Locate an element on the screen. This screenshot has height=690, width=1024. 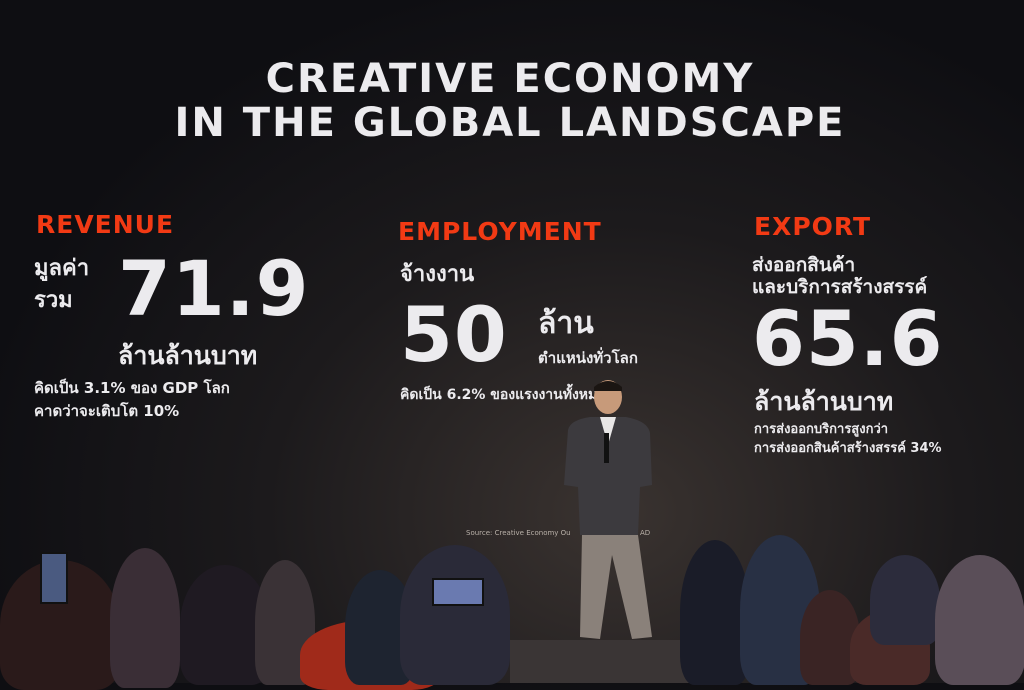
employment-note: คิดเป็น 6.2% ของแรงงานทั้งหมด is located at coordinates (503, 395).